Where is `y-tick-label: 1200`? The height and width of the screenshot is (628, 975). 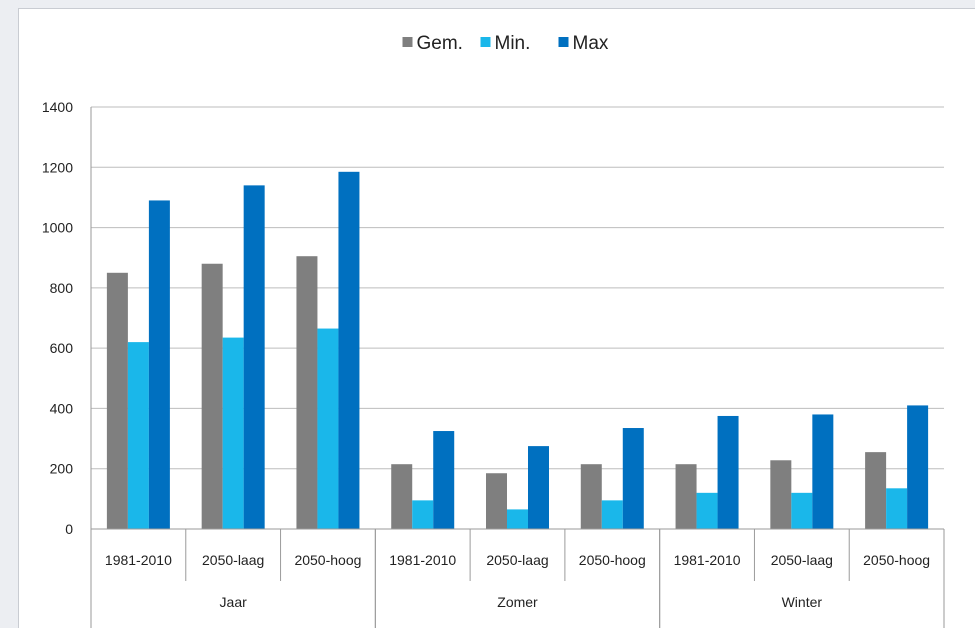
y-tick-label: 1200 is located at coordinates (57, 167).